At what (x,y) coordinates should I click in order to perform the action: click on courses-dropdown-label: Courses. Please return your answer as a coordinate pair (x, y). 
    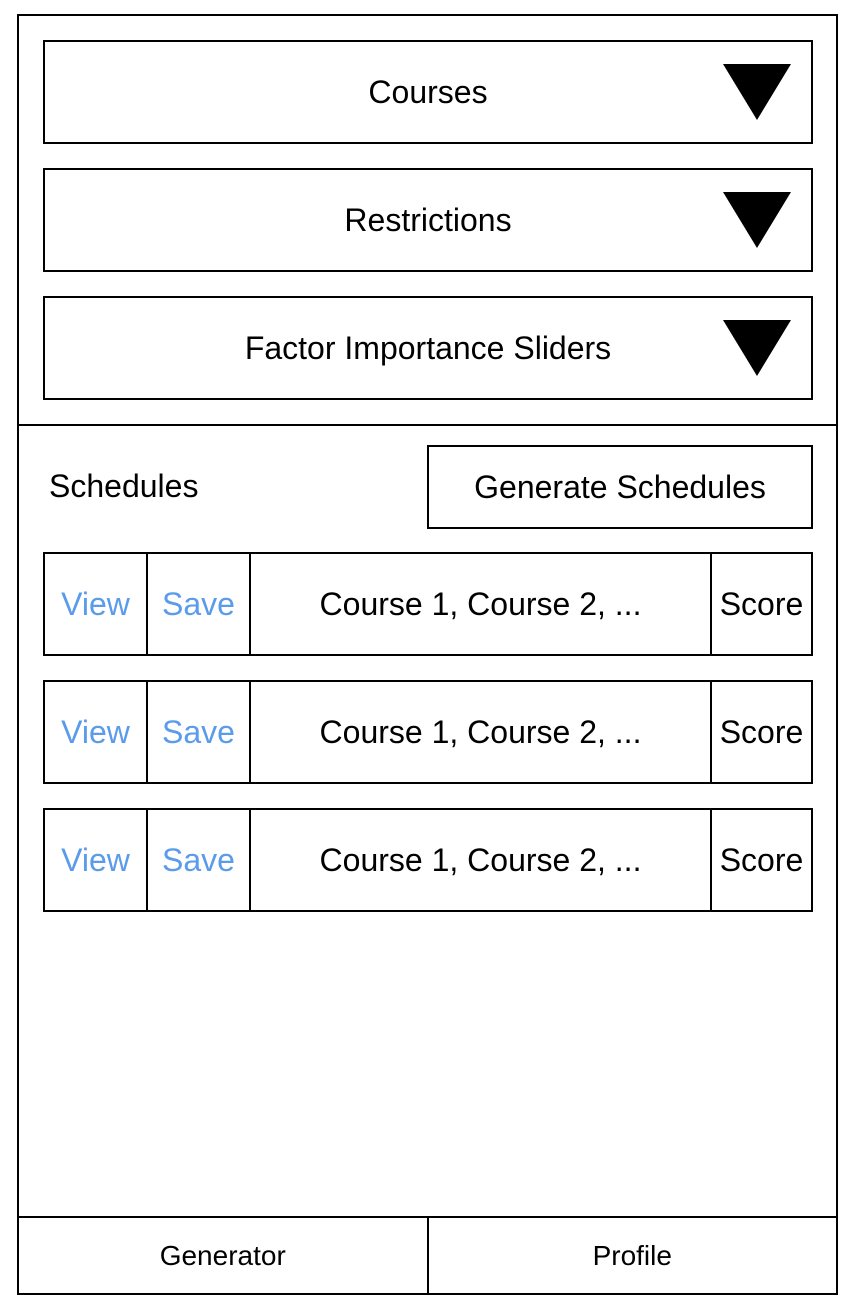
    Looking at the image, I should click on (428, 91).